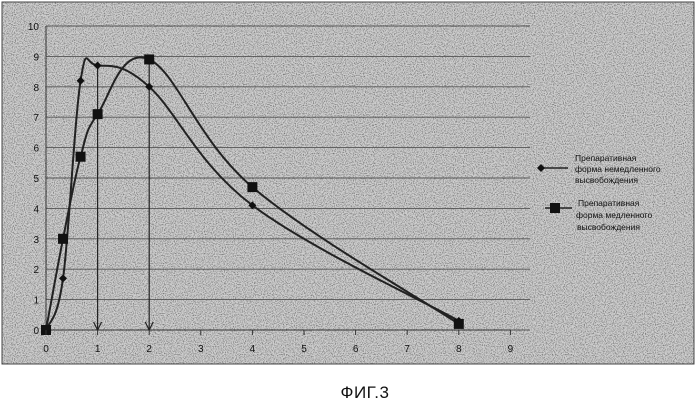 This screenshot has width=699, height=412. Describe the element at coordinates (618, 169) in the screenshot. I see `legend-label-immediate-2: форма немедленного` at that location.